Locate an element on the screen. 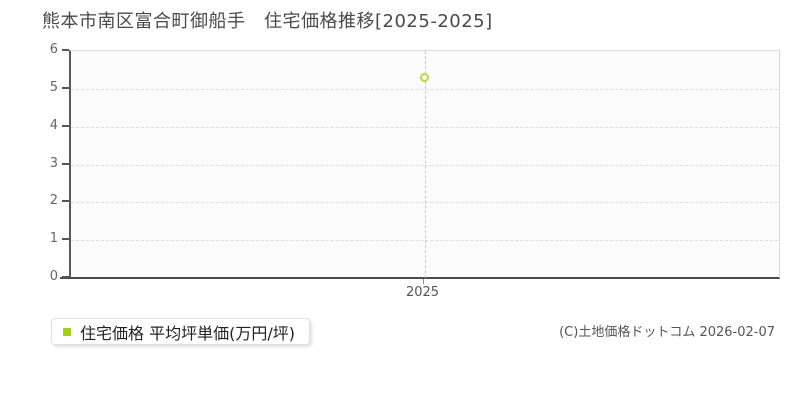 Image resolution: width=800 pixels, height=400 pixels. category-guide-line is located at coordinates (425, 164).